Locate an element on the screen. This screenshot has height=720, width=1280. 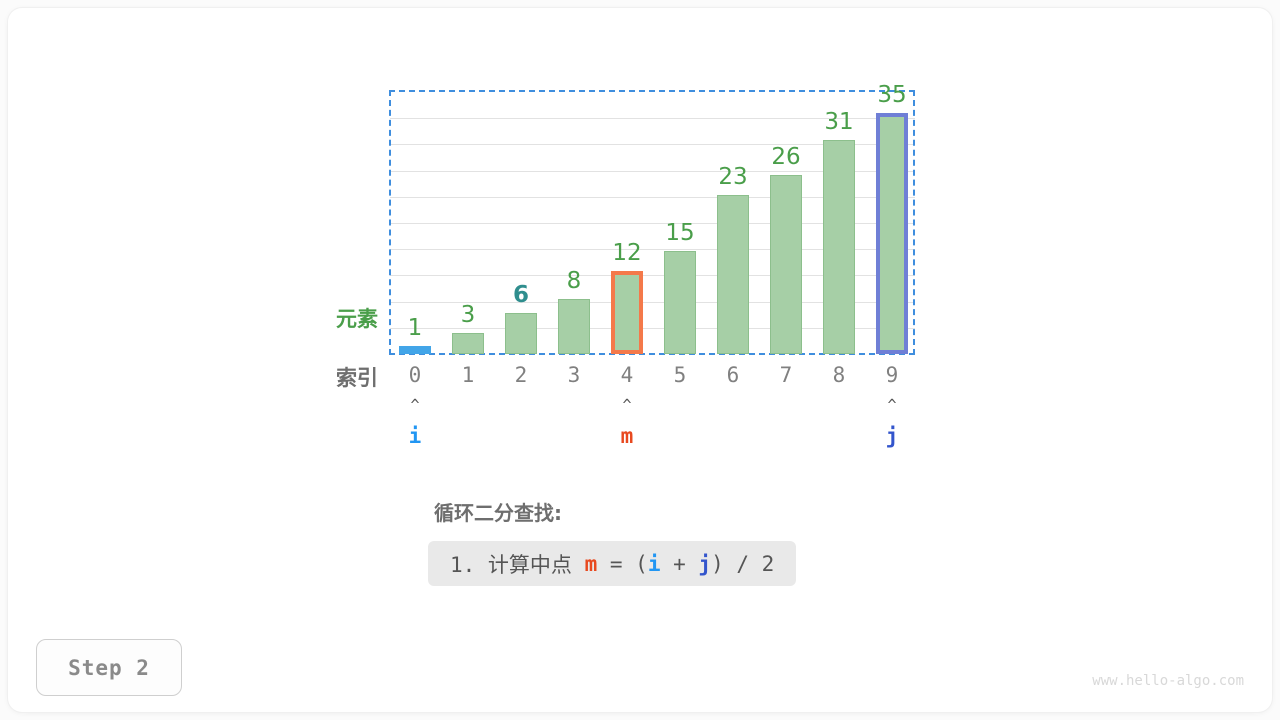
pointer-label-i: i is located at coordinates (415, 436).